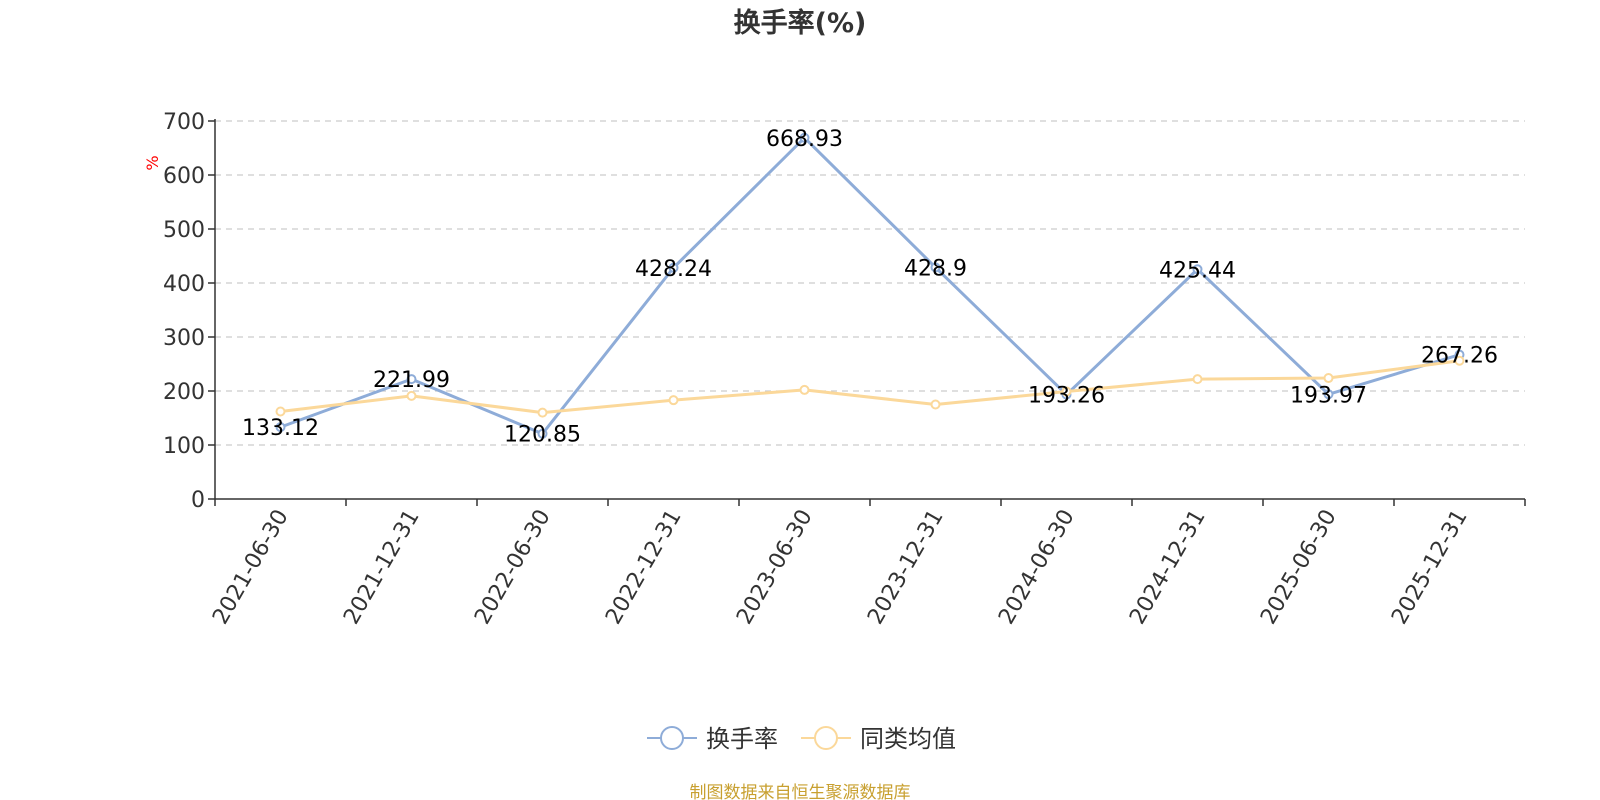 The width and height of the screenshot is (1600, 800). I want to click on data-label: 428.24, so click(673, 269).